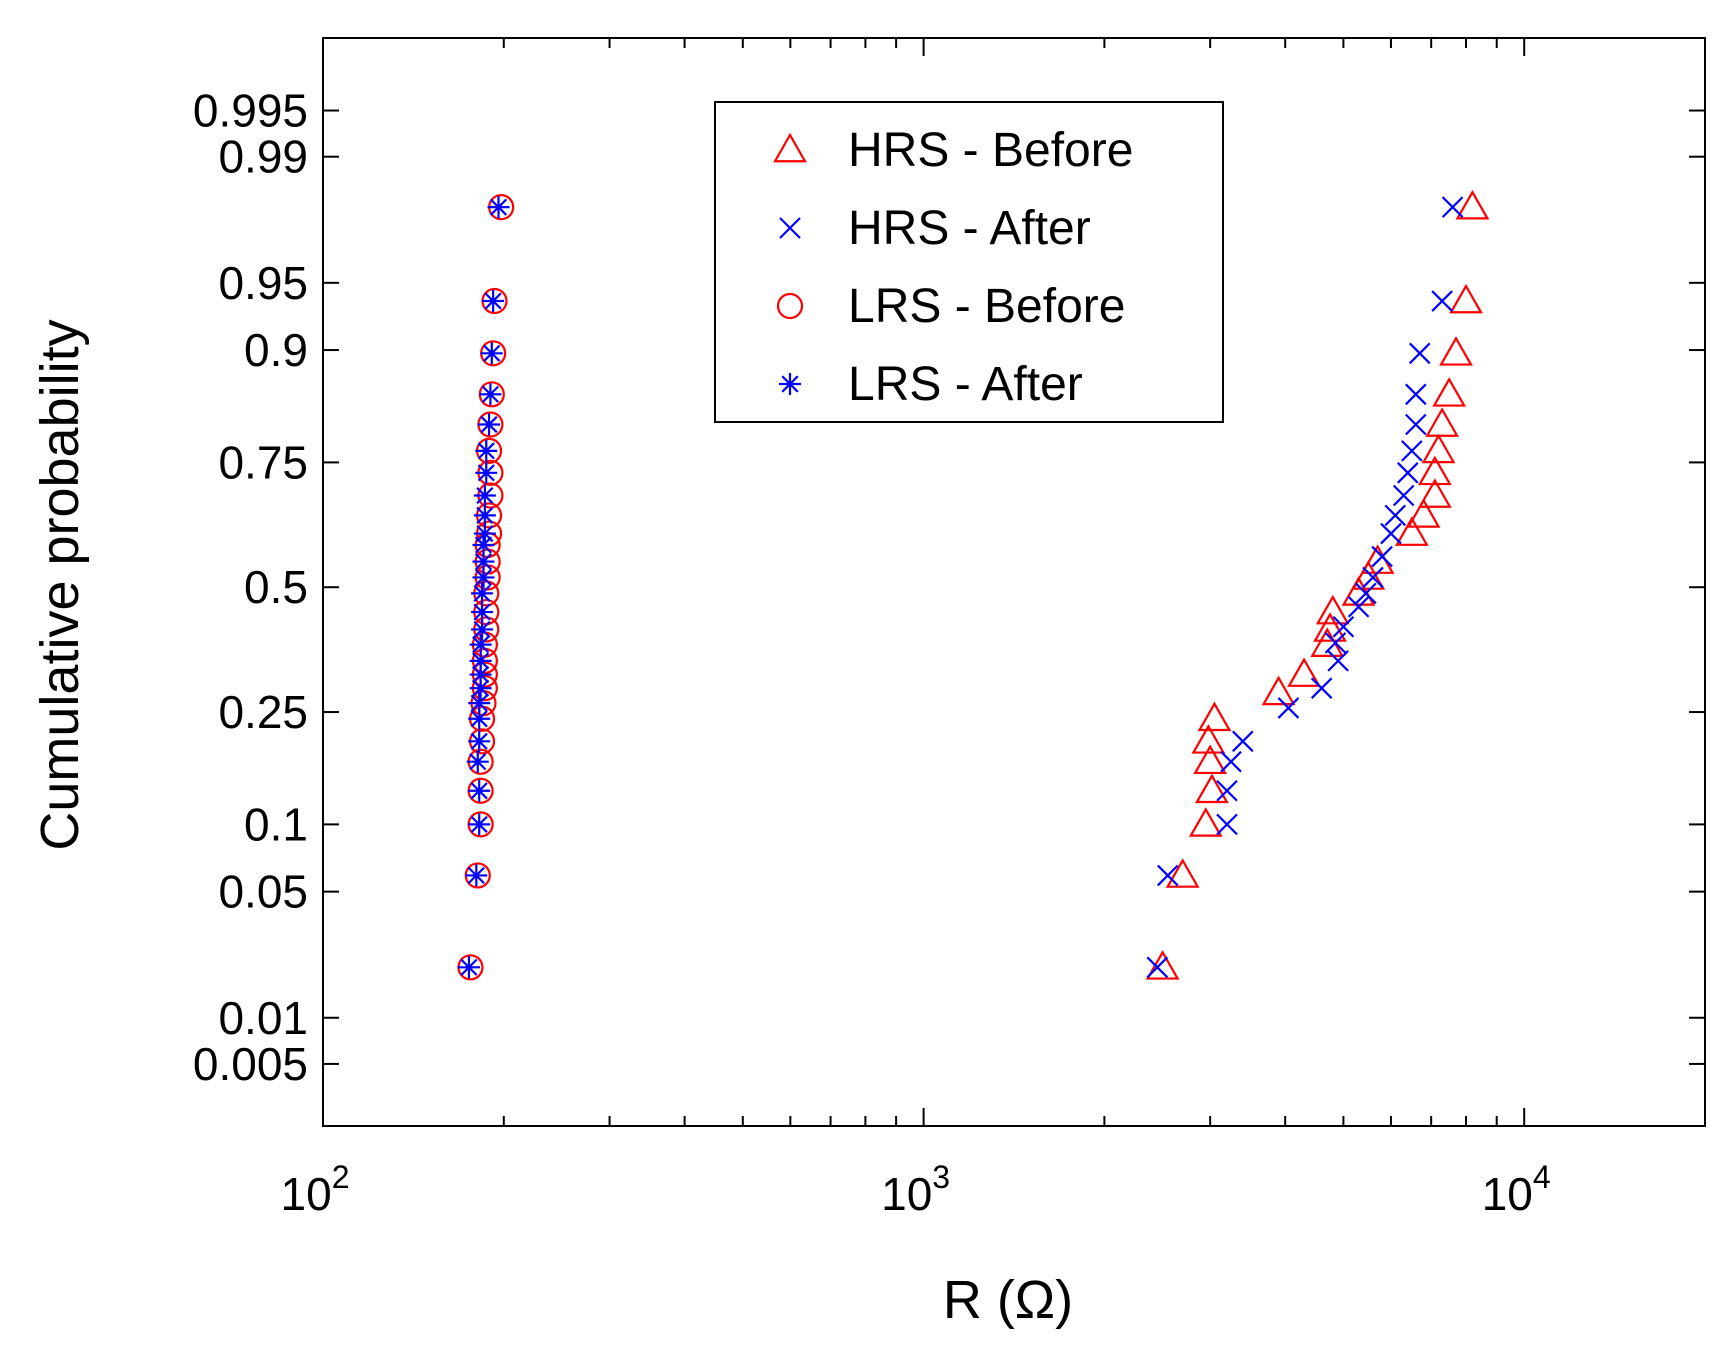 Image resolution: width=1728 pixels, height=1364 pixels. Describe the element at coordinates (790, 263) in the screenshot. I see `legend-markers` at that location.